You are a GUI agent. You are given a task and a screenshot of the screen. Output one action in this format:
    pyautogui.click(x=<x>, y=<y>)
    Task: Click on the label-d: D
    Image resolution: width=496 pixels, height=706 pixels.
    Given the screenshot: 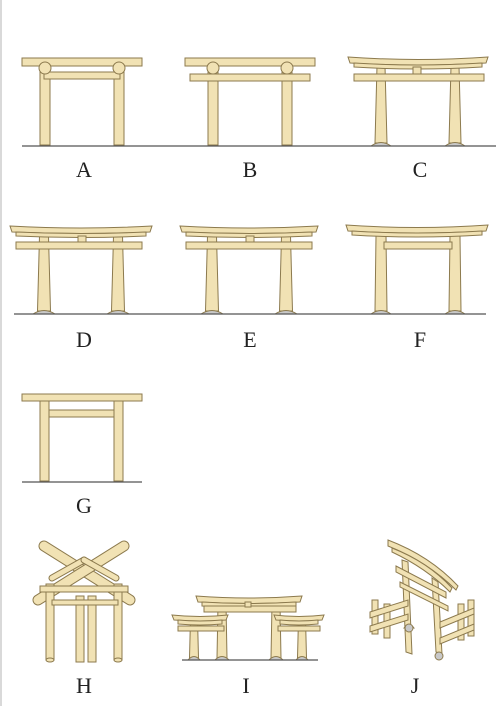 What is the action you would take?
    pyautogui.click(x=84, y=339)
    